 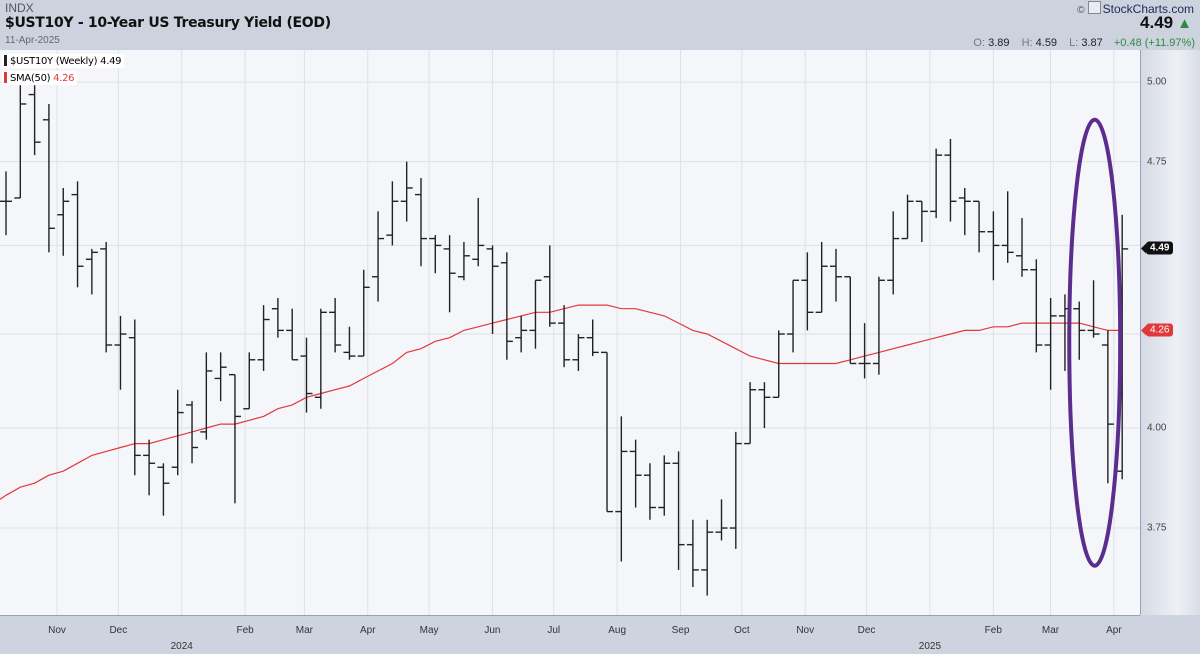 What do you see at coordinates (57, 630) in the screenshot?
I see `x-tick-label: Nov` at bounding box center [57, 630].